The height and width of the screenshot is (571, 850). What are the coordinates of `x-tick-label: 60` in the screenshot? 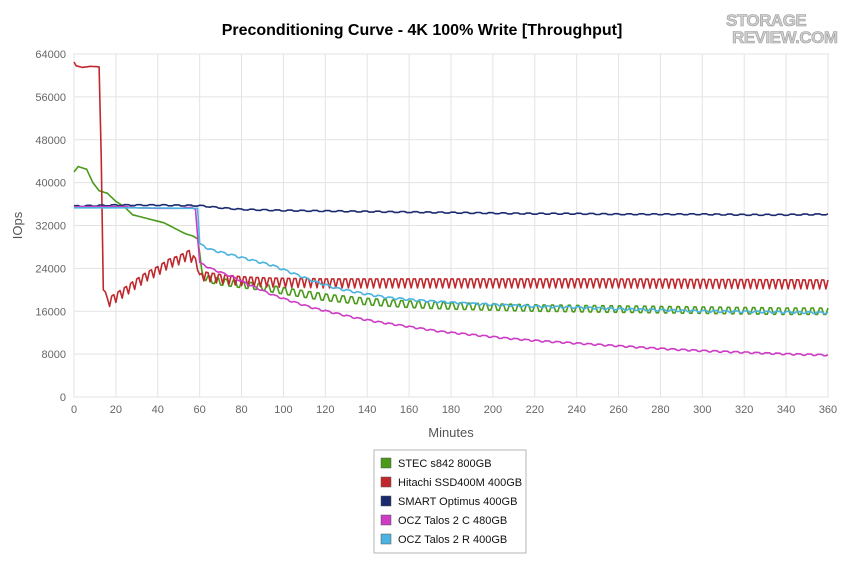 It's located at (200, 410).